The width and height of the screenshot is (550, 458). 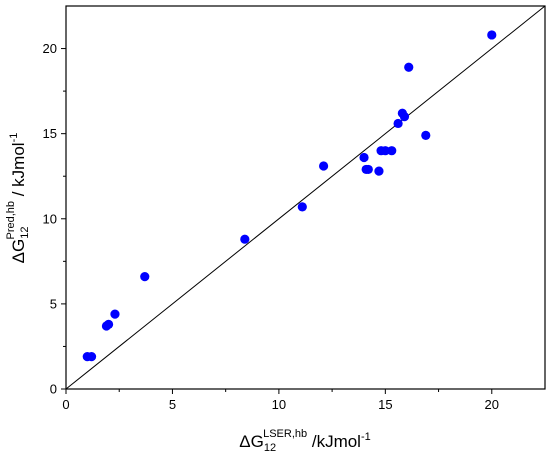 I want to click on x-tick-label: 0, so click(x=65, y=404).